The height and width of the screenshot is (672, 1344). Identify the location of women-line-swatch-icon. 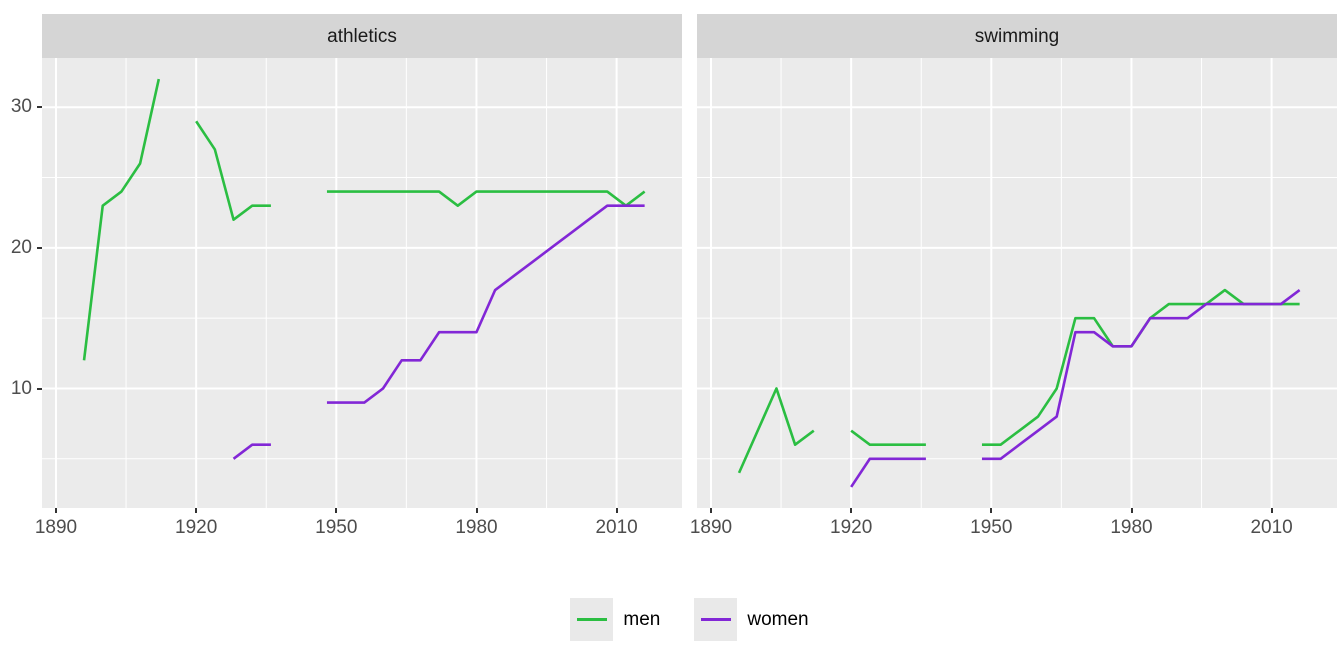
(715, 619).